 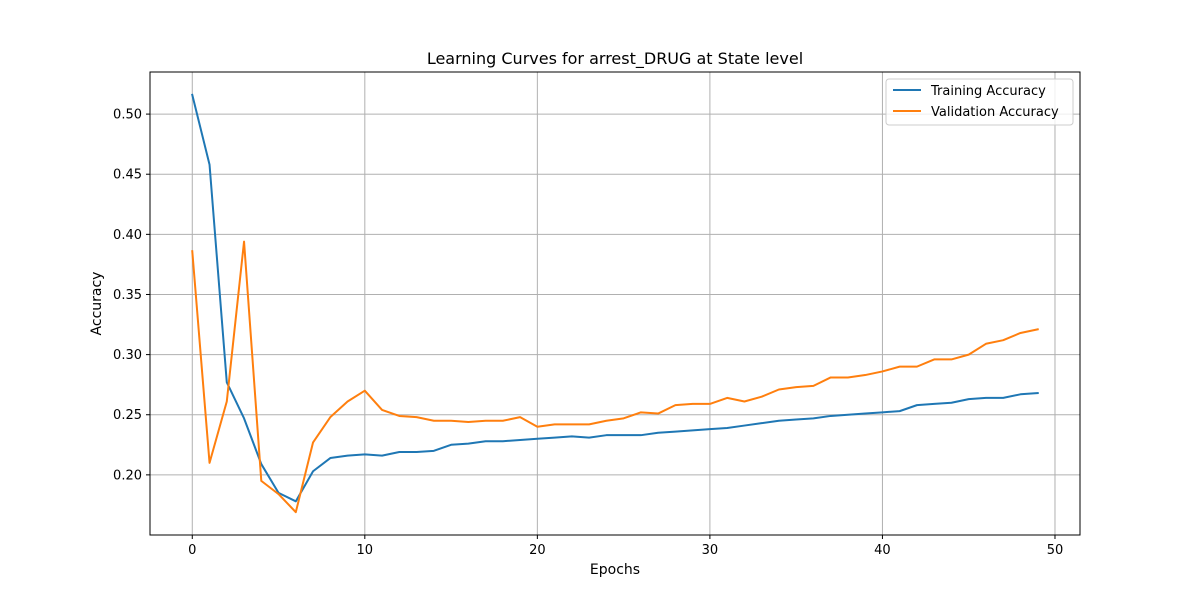 I want to click on x-tick-label: 20, so click(x=537, y=550).